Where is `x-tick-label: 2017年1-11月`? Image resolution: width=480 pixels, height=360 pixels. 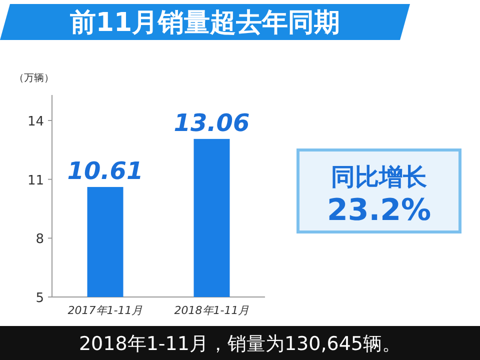 x-tick-label: 2017年1-11月 is located at coordinates (105, 310).